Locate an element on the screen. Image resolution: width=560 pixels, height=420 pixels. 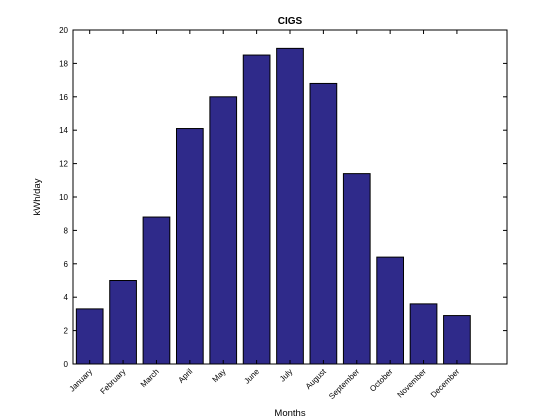
y-tick-label: 16 is located at coordinates (63, 97).